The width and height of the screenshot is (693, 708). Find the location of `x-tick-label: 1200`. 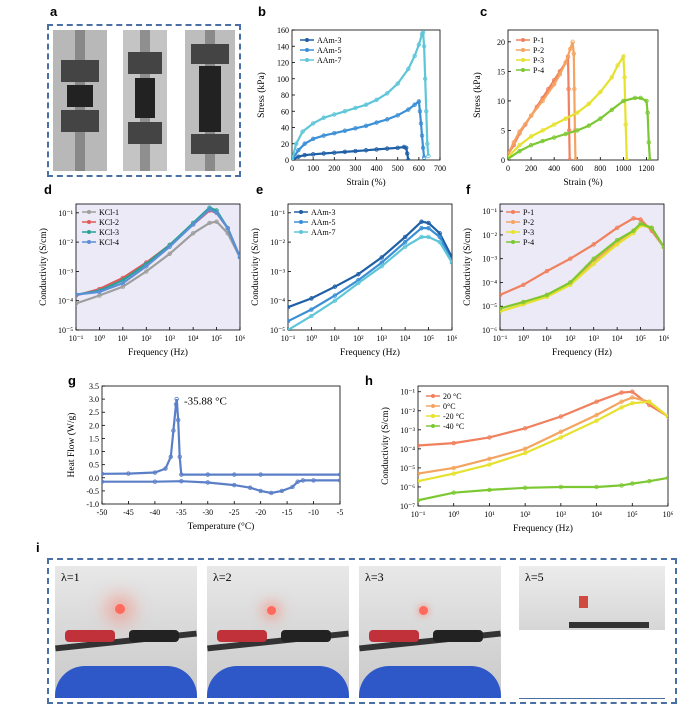

x-tick-label: 1200 is located at coordinates (646, 168).